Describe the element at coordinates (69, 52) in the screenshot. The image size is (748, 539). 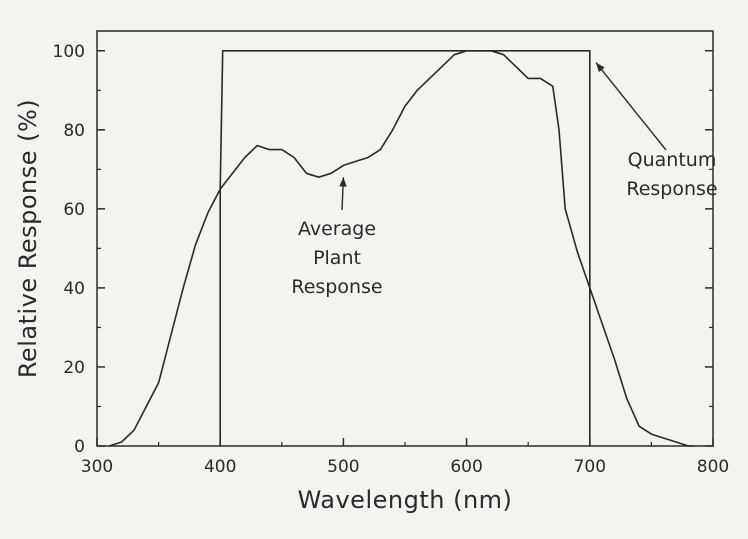
I see `y-tick-label: 100` at that location.